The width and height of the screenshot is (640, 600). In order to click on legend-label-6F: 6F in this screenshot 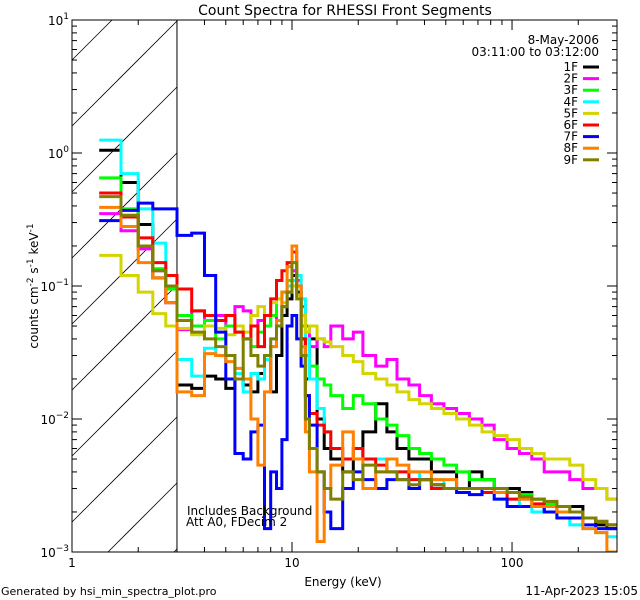, I will do `click(570, 125)`.